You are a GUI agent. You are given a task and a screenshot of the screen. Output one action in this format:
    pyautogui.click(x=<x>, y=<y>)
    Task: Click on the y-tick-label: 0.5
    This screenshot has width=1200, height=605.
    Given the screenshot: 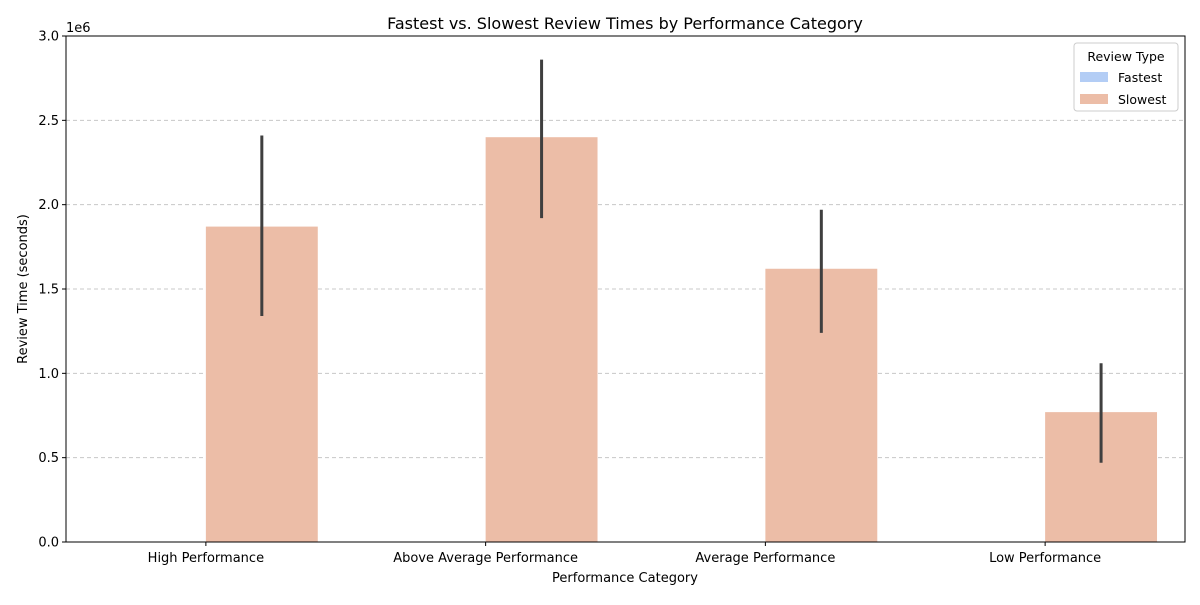 What is the action you would take?
    pyautogui.click(x=48, y=458)
    